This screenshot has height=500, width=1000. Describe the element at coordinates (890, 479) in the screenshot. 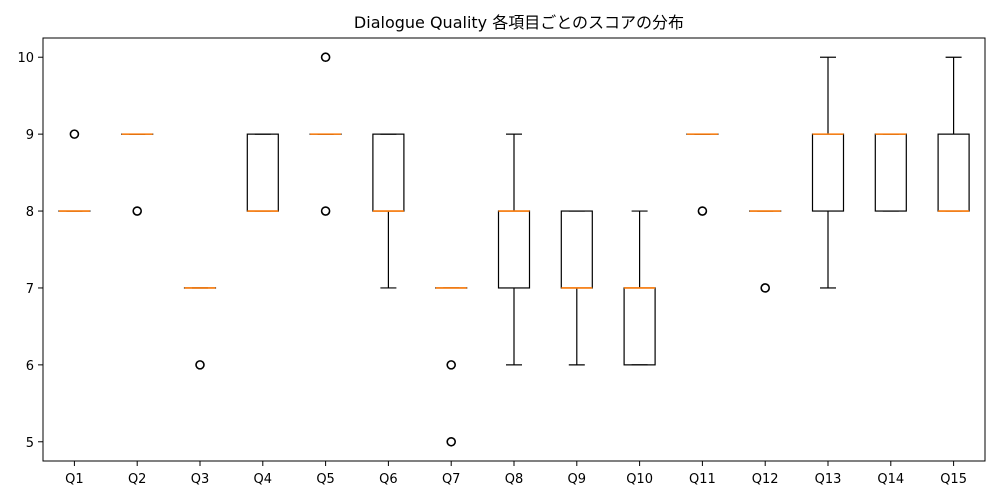

I see `x-tick-label: Q14` at that location.